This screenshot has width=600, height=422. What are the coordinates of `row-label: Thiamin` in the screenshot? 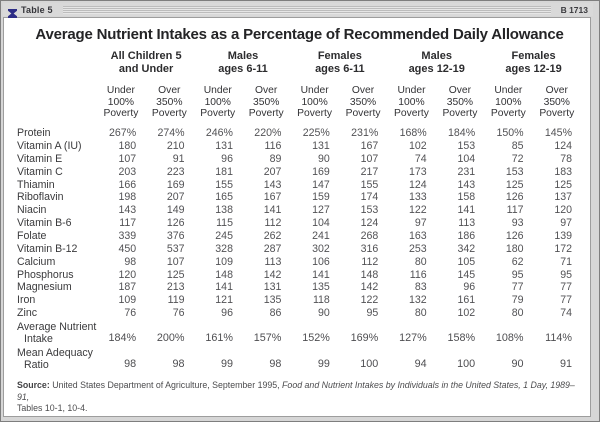 It's located at (36, 184).